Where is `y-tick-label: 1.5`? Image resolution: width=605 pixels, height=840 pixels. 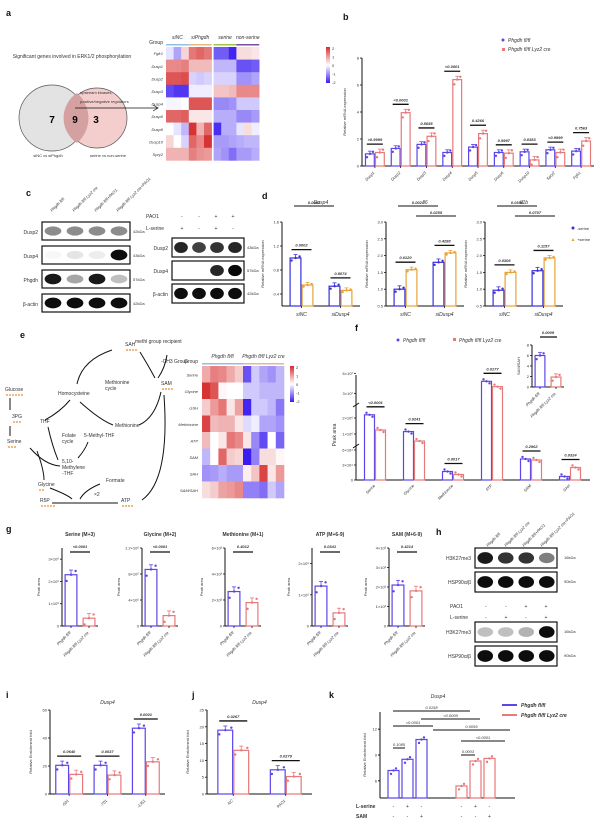
y-tick-label: 1.5 is located at coordinates (479, 272).